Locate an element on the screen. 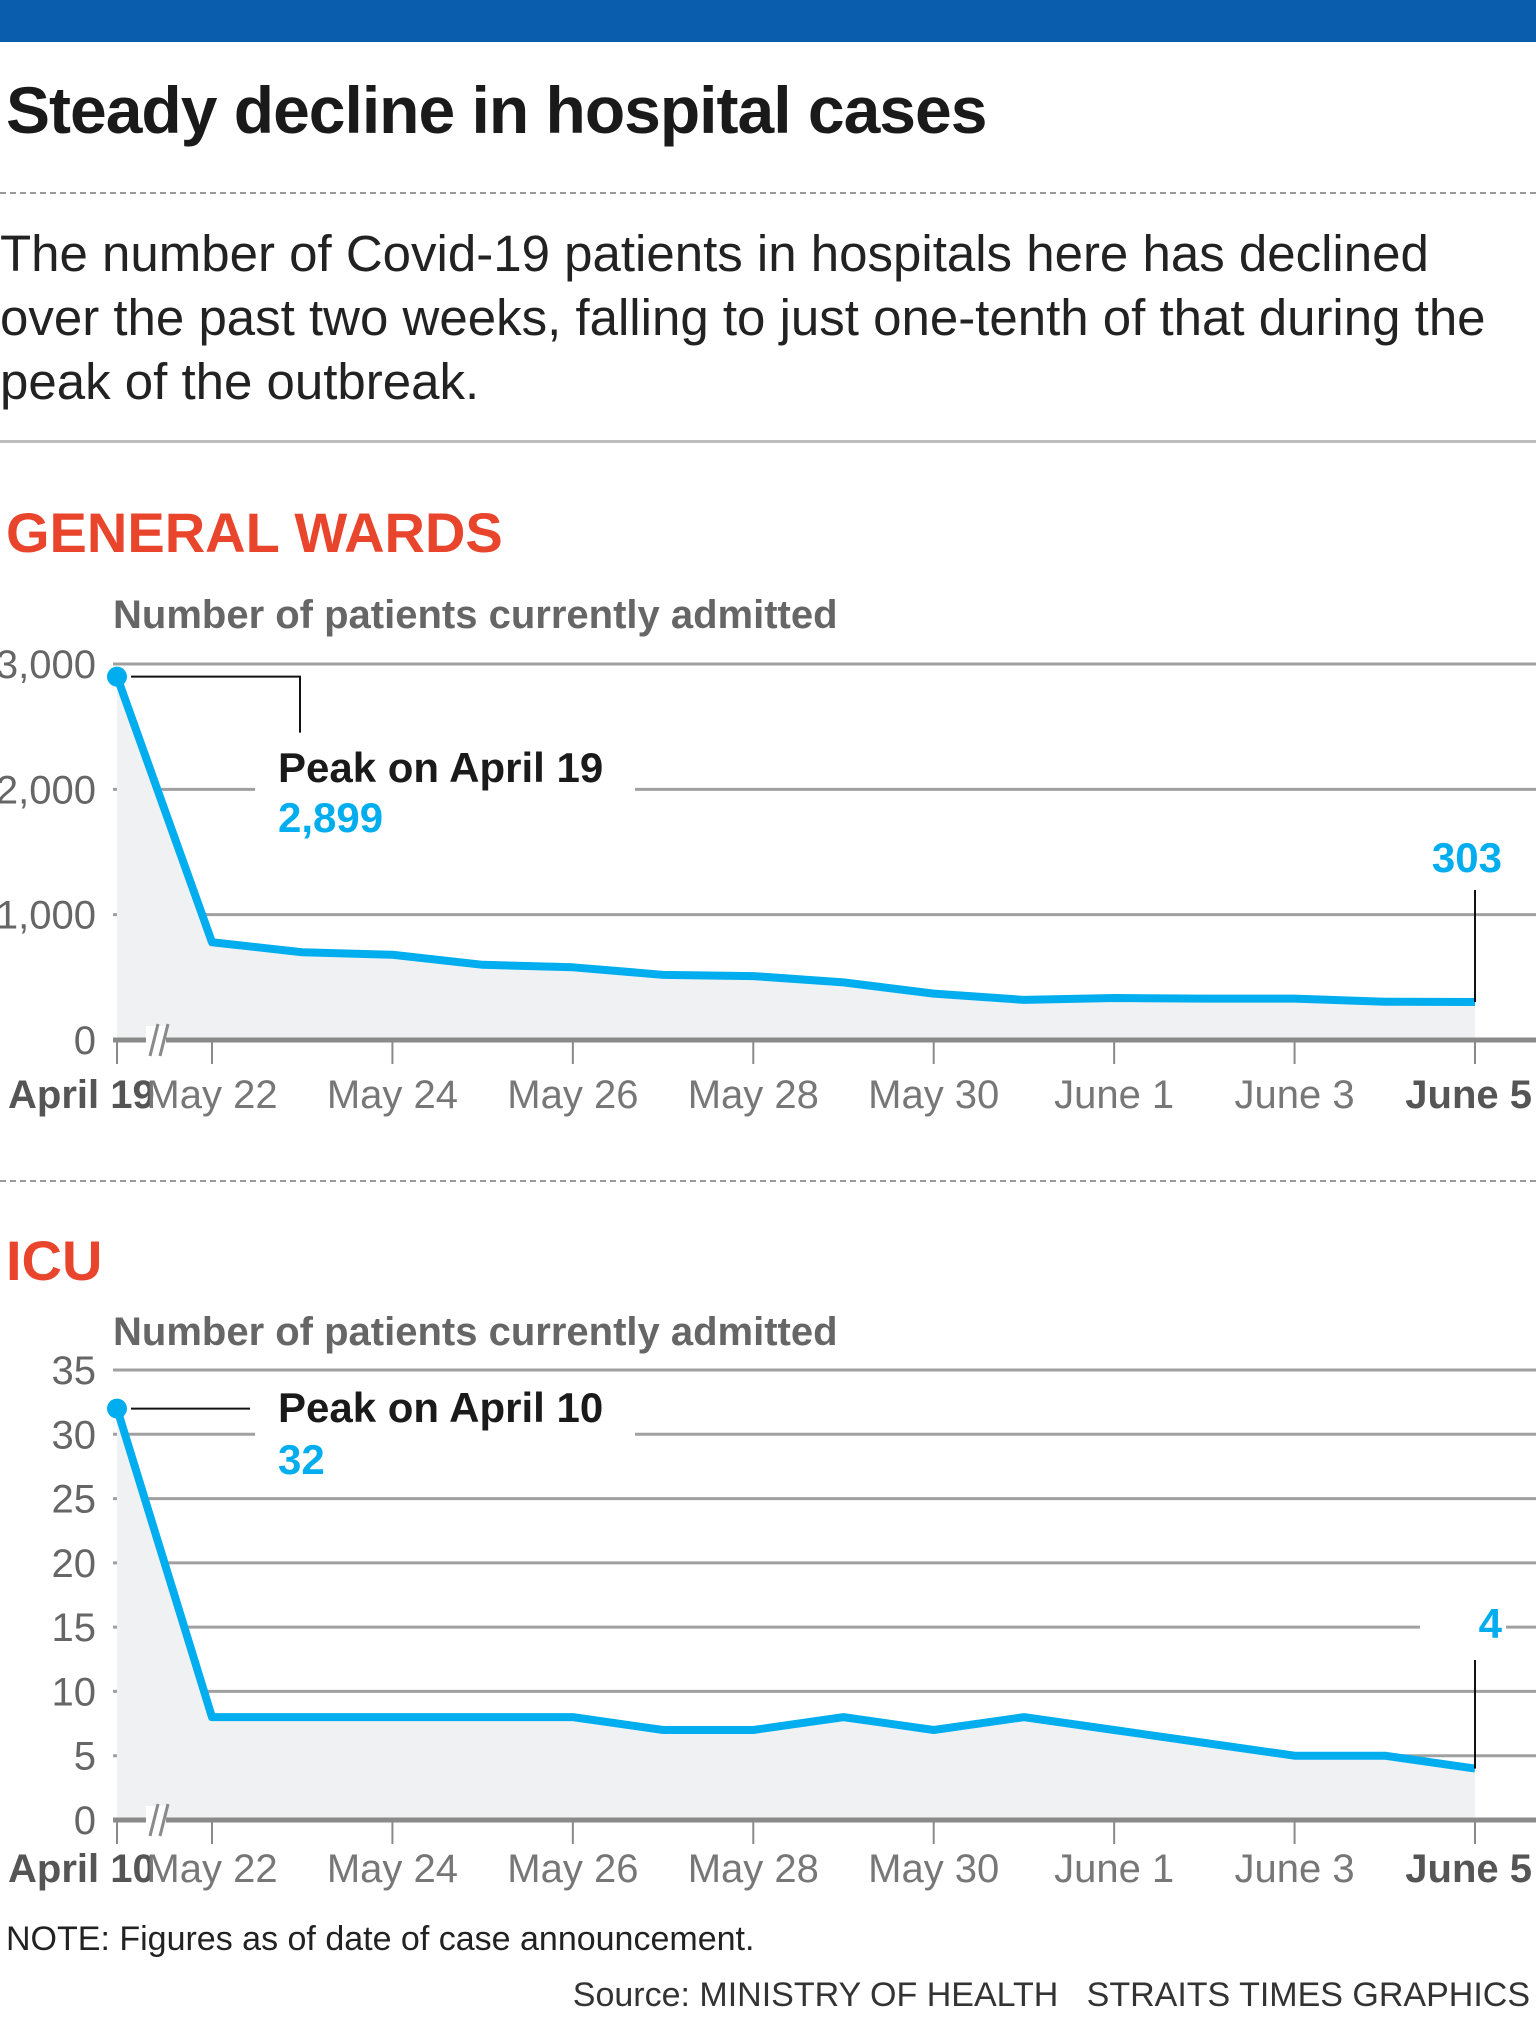  y-tick-label: 3,000 is located at coordinates (48, 665).